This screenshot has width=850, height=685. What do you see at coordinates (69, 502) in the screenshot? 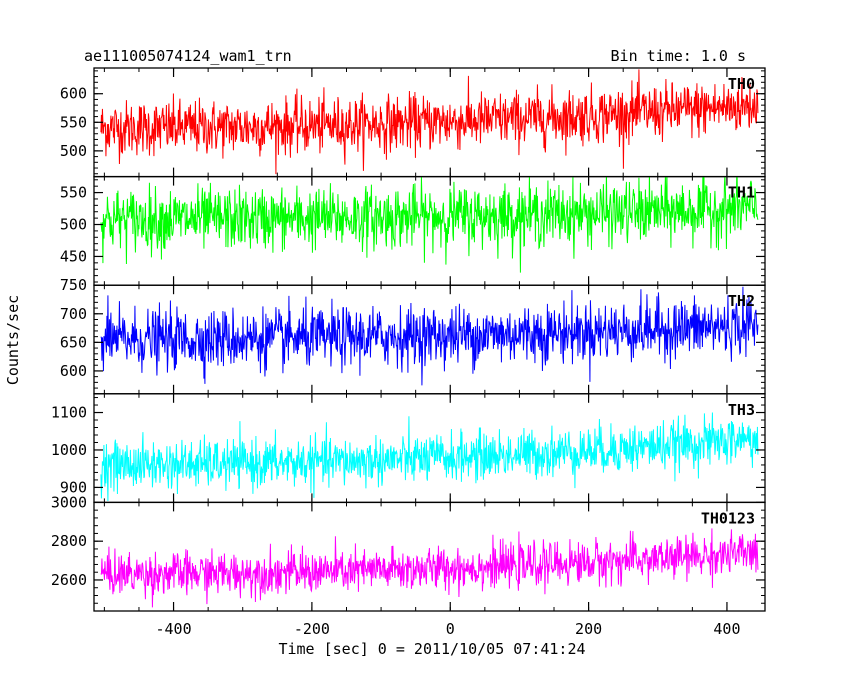
I see `y-tick-label: 3000` at bounding box center [69, 502].